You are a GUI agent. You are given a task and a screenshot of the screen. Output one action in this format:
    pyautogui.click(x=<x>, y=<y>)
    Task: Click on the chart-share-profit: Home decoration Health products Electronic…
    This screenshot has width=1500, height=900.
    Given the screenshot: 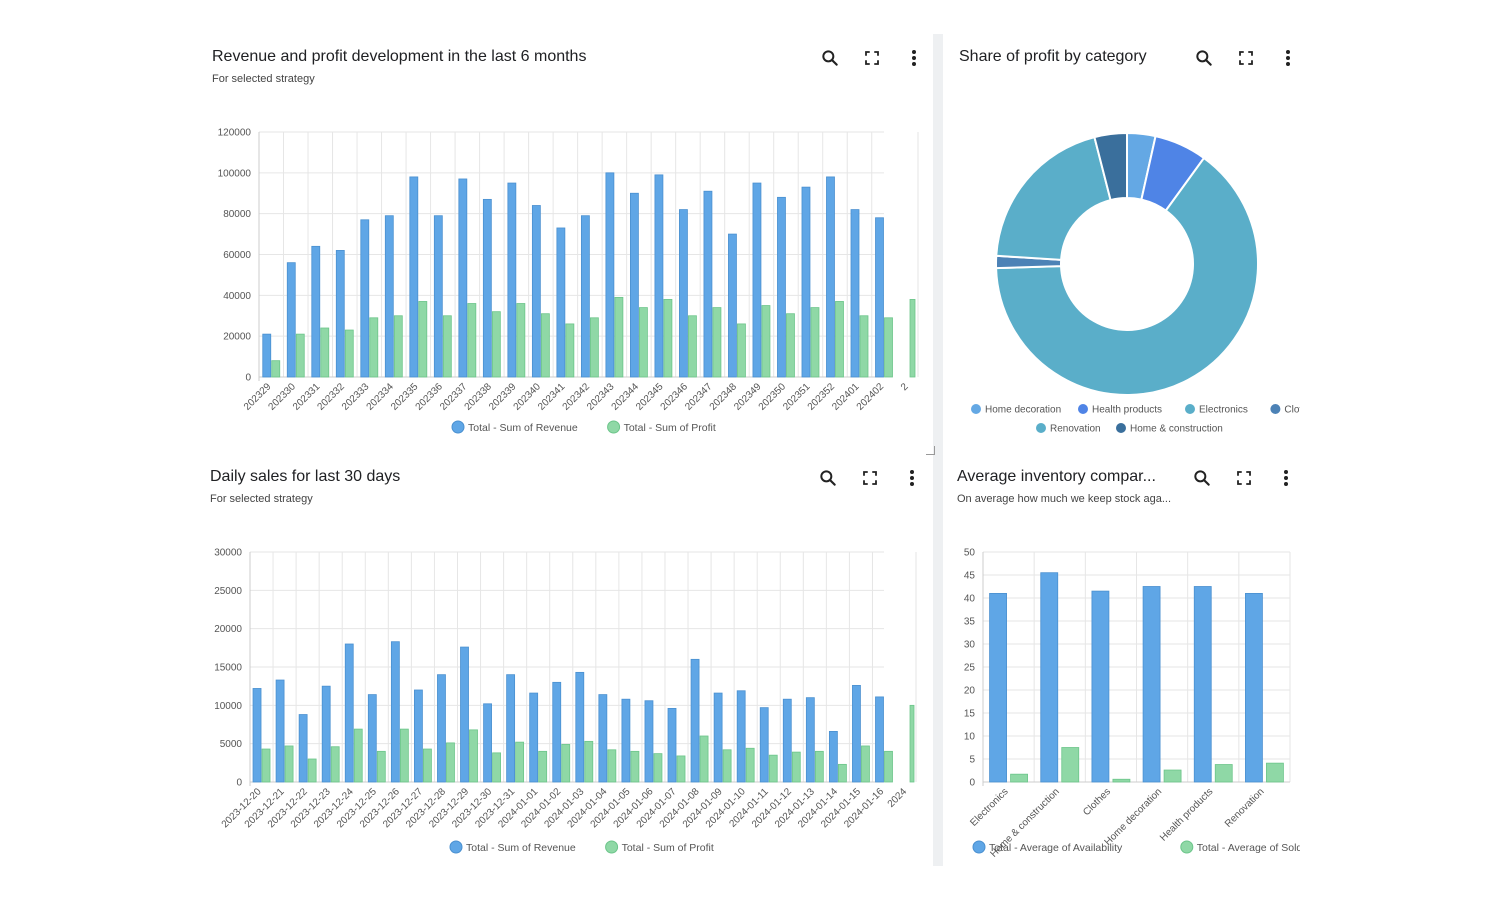 What is the action you would take?
    pyautogui.click(x=1135, y=283)
    